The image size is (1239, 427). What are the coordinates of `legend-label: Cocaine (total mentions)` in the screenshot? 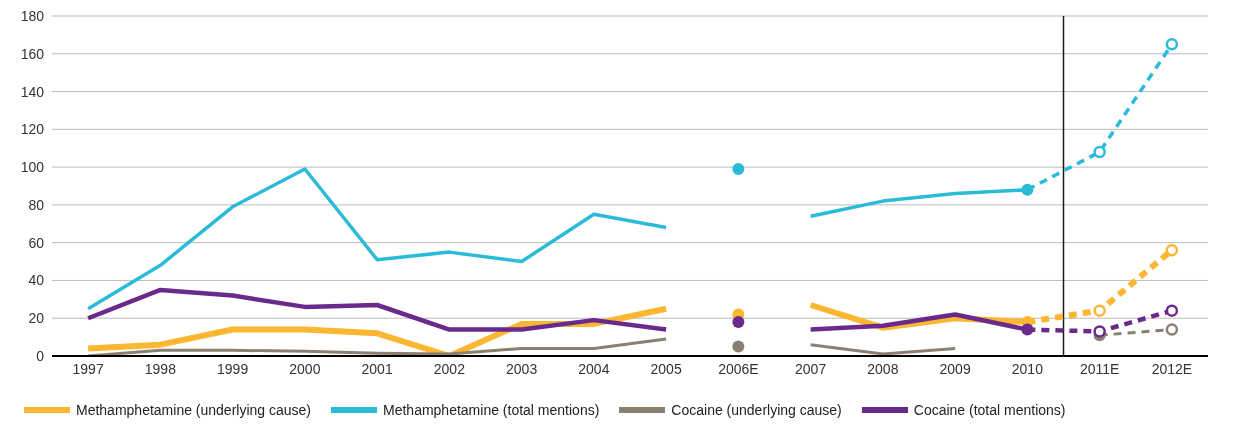 It's located at (989, 410).